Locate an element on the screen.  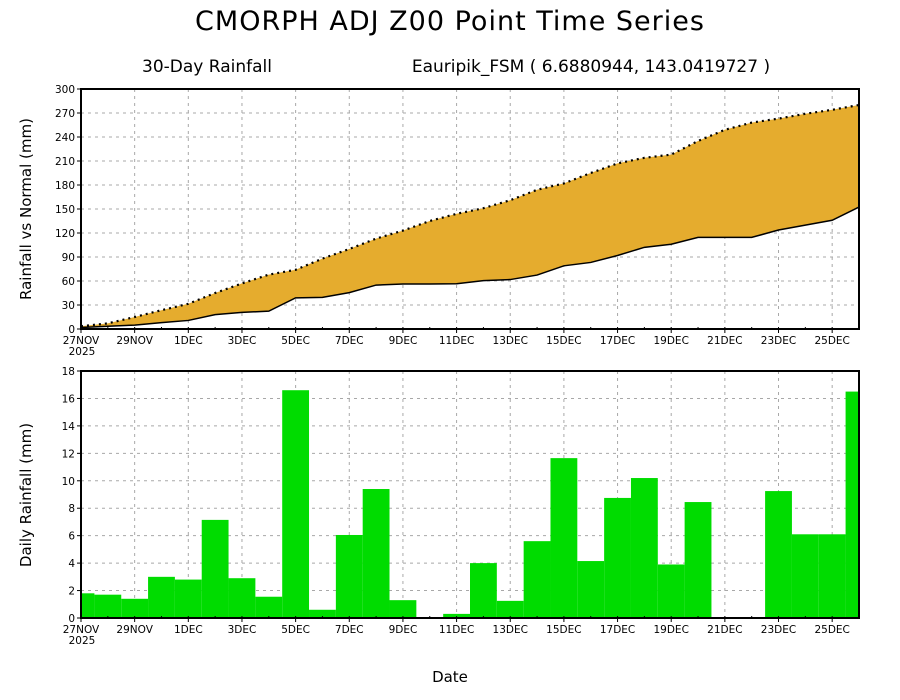
panel-subtitle-left: 30-Day Rainfall is located at coordinates (207, 67).